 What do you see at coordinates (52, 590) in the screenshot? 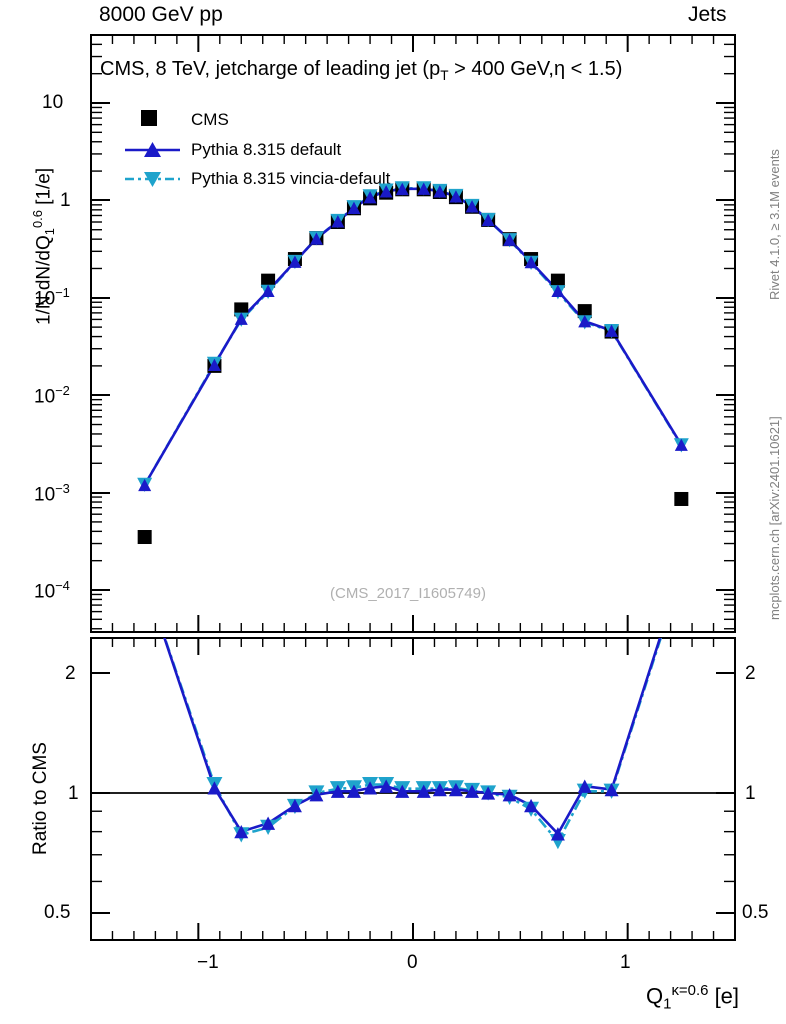
I see `main-ytick-1e-4: 10⁻⁴` at bounding box center [52, 590].